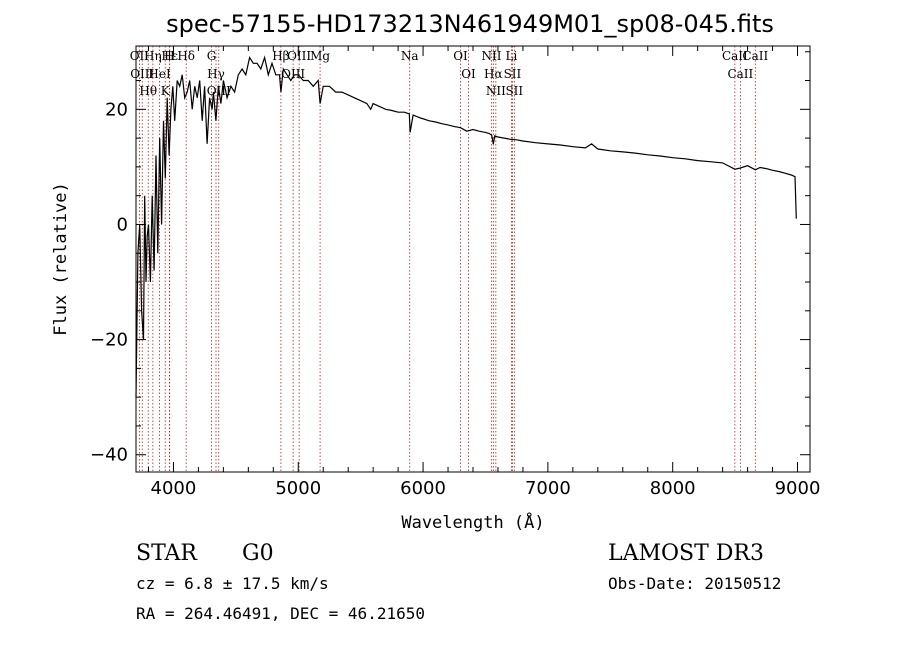  What do you see at coordinates (109, 340) in the screenshot?
I see `y-tick-label: −20` at bounding box center [109, 340].